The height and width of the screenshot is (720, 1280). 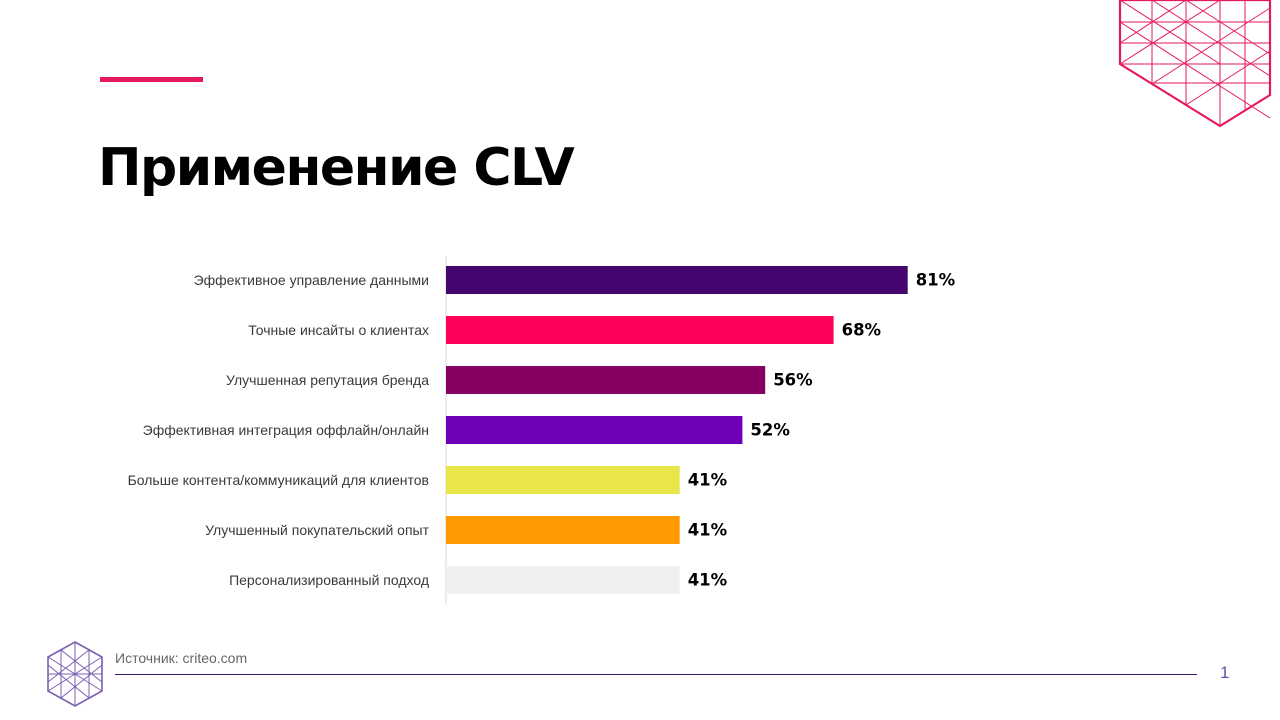 I want to click on footer-divider, so click(x=656, y=674).